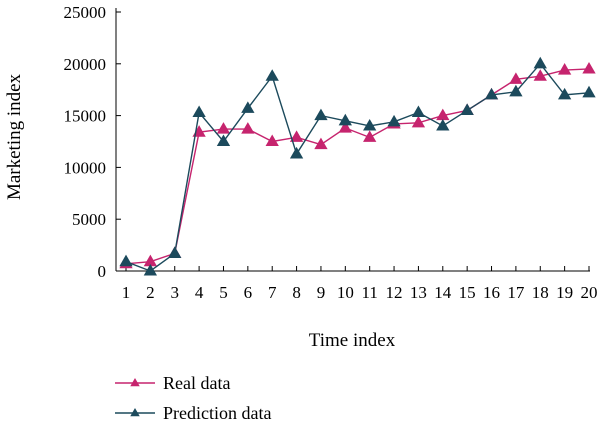 Image resolution: width=600 pixels, height=427 pixels. Describe the element at coordinates (85, 167) in the screenshot. I see `y-tick-label: 10000` at that location.